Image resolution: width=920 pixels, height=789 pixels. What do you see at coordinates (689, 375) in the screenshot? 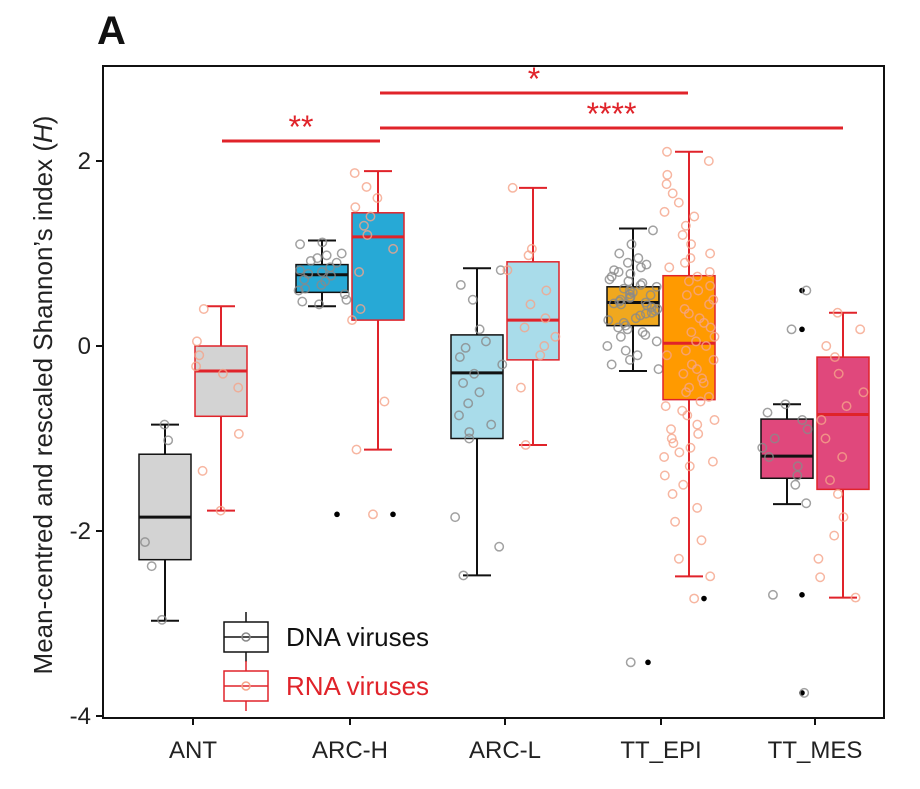
I see `rna-box-tt_epi` at bounding box center [689, 375].